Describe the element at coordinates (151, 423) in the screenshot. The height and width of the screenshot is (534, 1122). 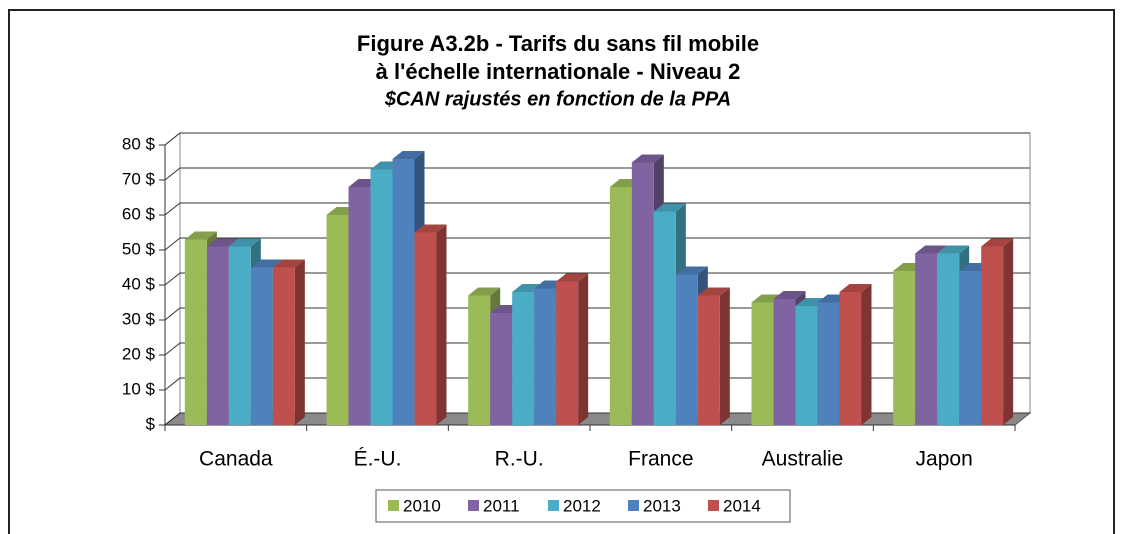
I see `y-tick-label: $` at that location.